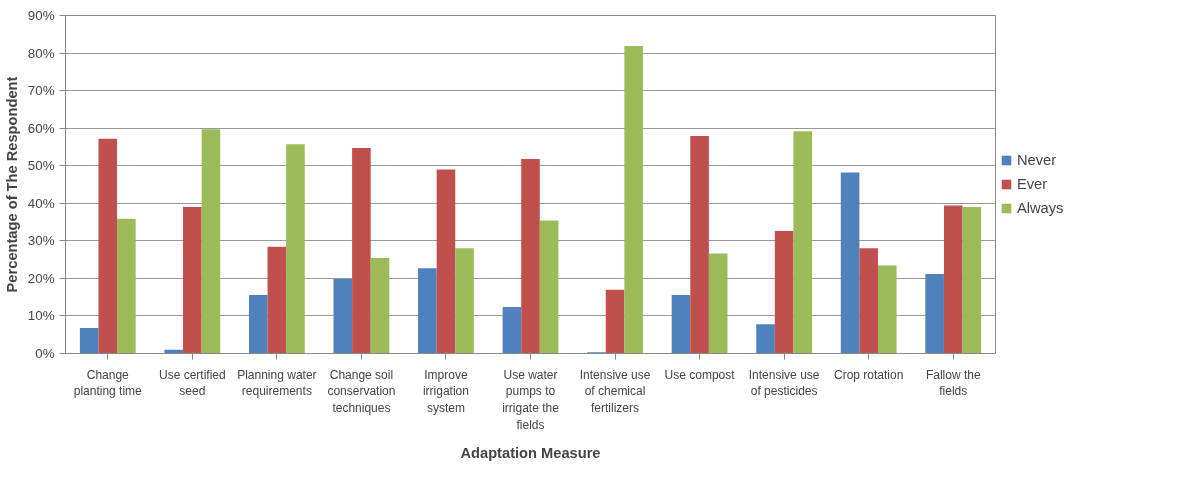 This screenshot has width=1204, height=491. I want to click on x-tick-label: Change planting time, so click(108, 383).